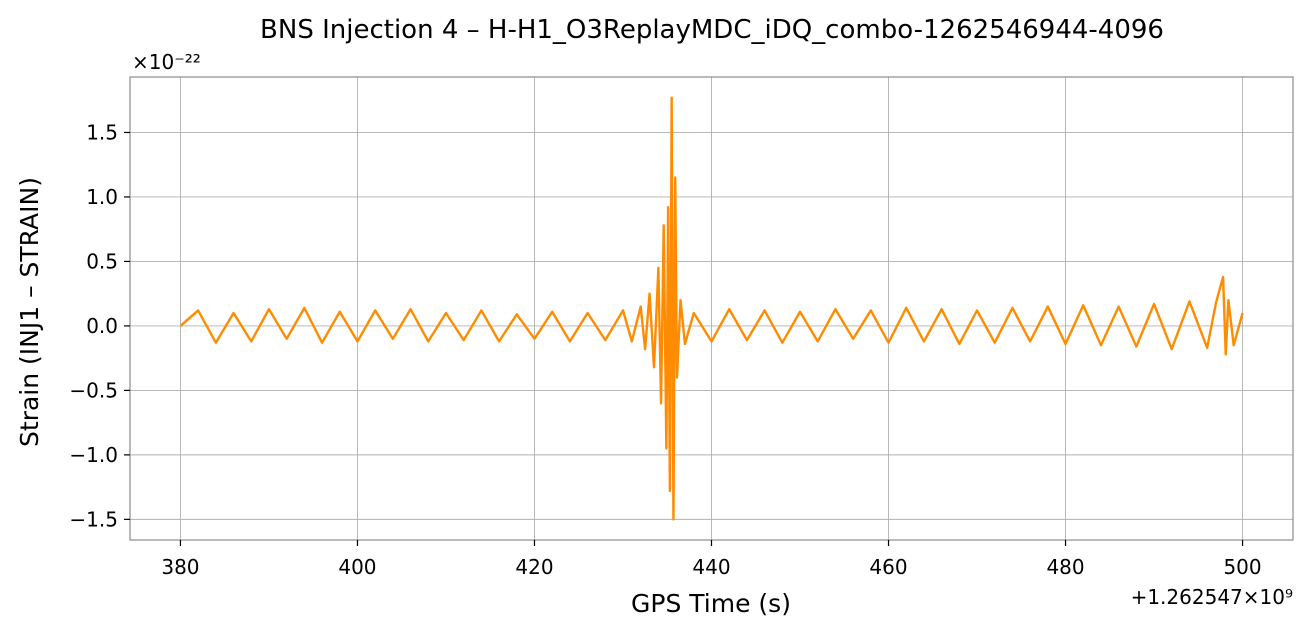  I want to click on x-tick-label: 400, so click(357, 567).